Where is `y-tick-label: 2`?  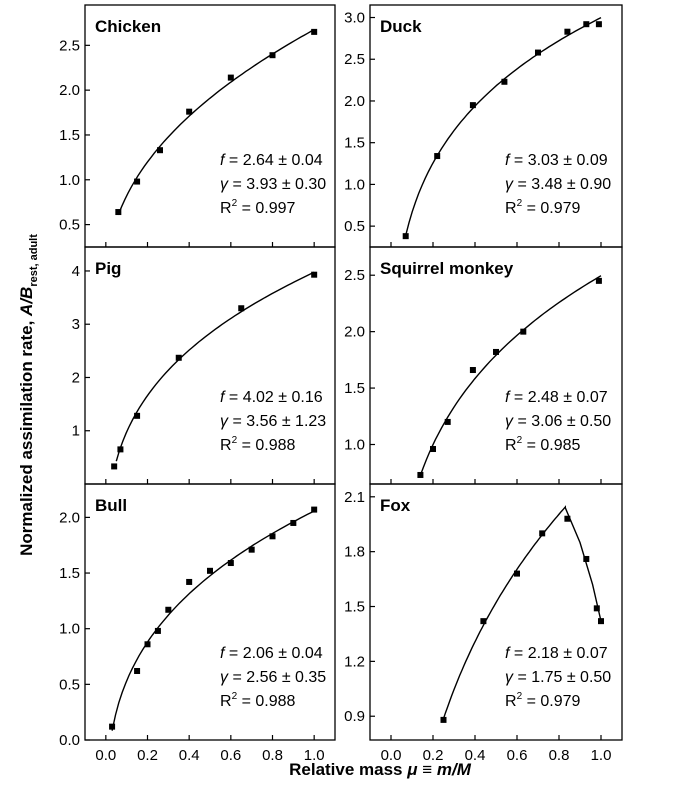 y-tick-label: 2 is located at coordinates (76, 377).